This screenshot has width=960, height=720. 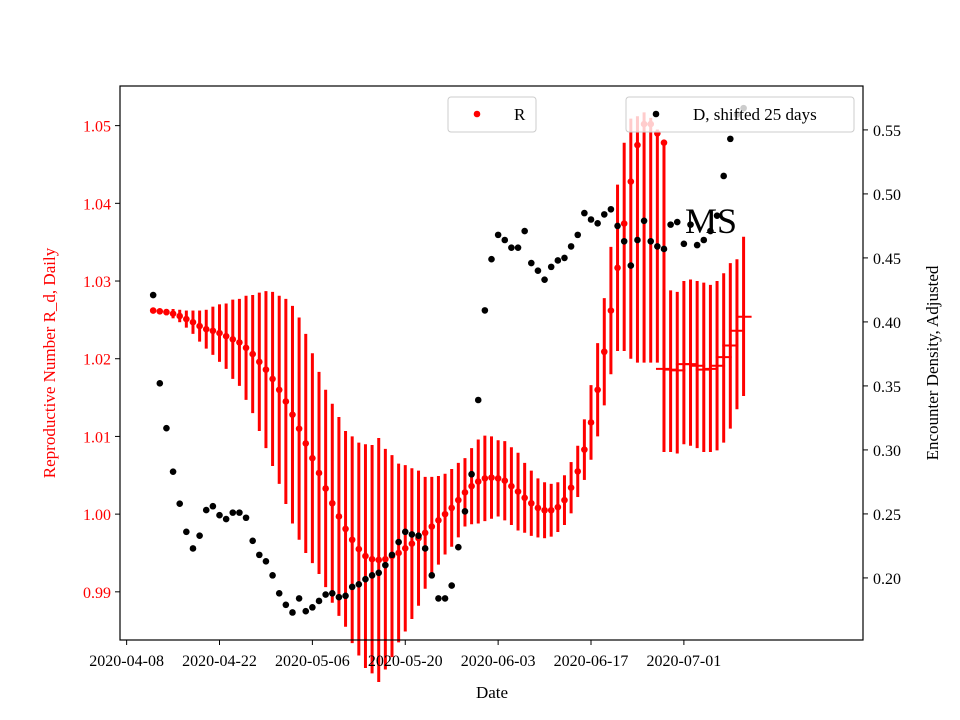 What do you see at coordinates (219, 661) in the screenshot?
I see `x-tick-label: 2020-04-22` at bounding box center [219, 661].